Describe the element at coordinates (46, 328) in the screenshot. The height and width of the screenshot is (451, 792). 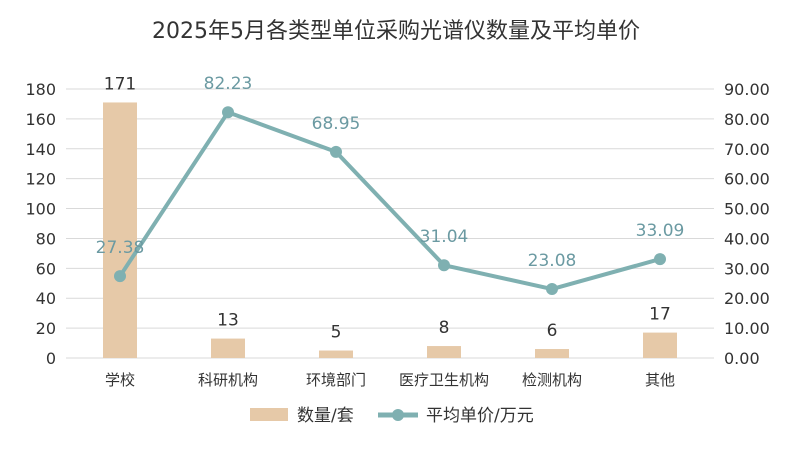
I see `left-tick-label: 20` at that location.